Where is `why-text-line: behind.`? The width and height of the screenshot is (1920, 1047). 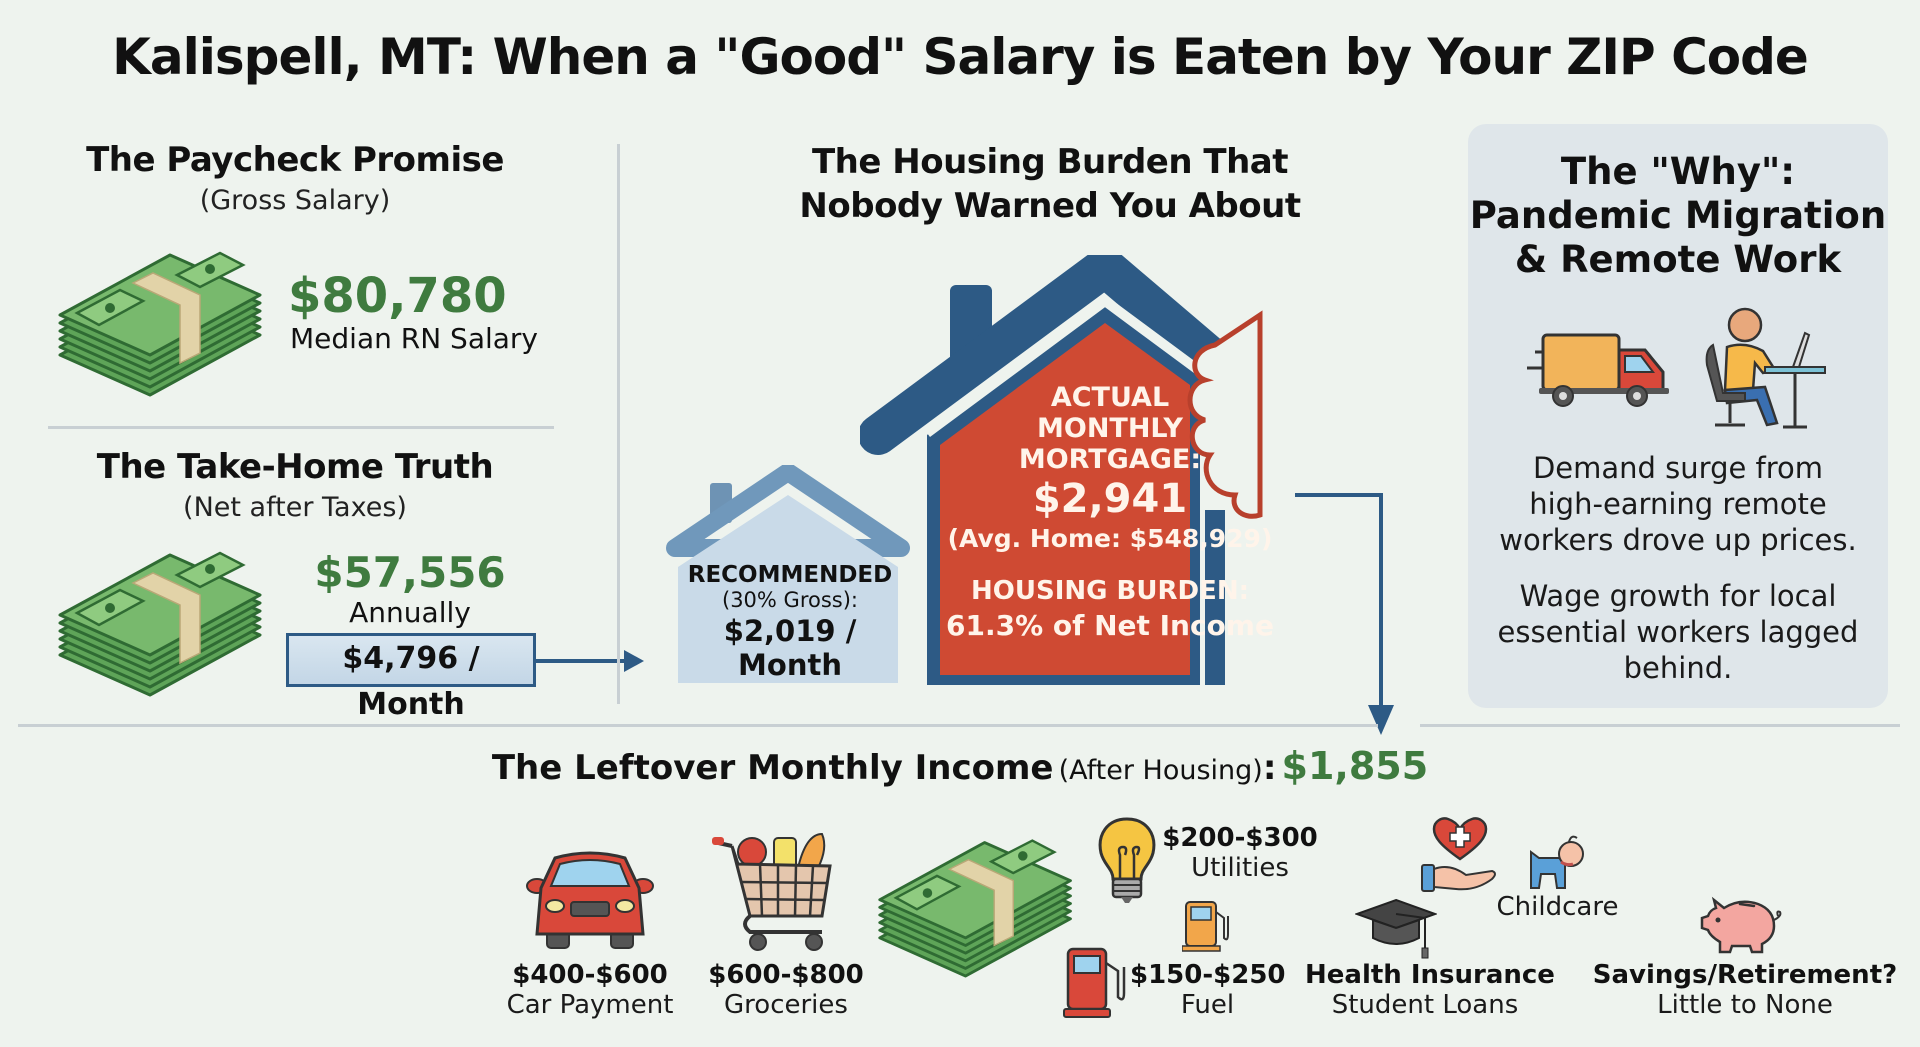
why-text-line: behind. is located at coordinates (1678, 668).